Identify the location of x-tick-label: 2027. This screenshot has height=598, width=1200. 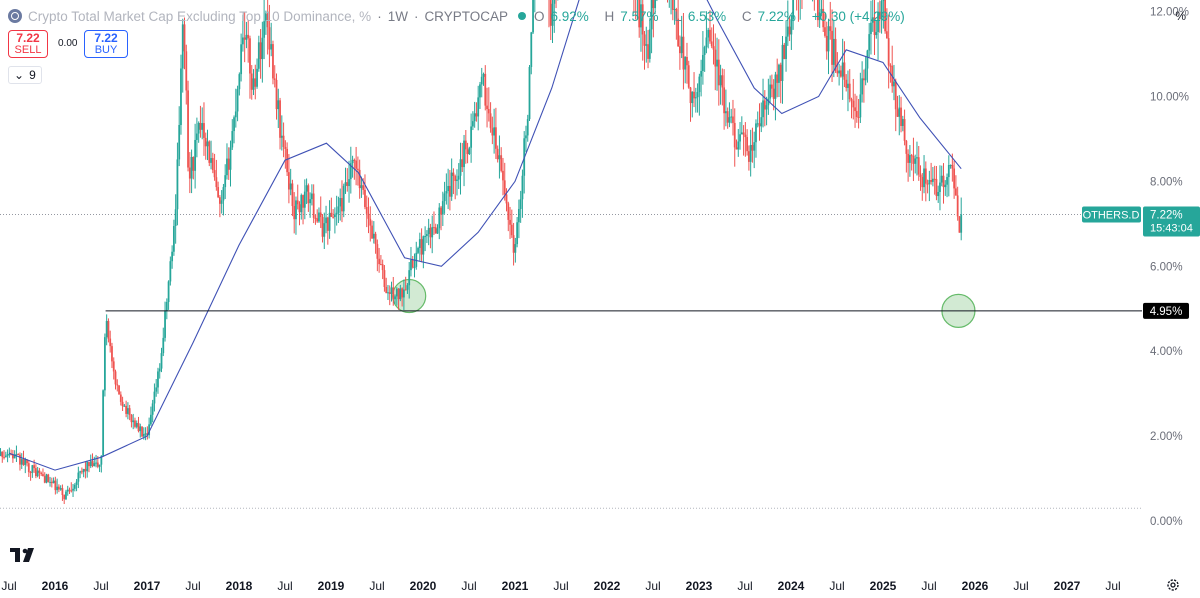
(1067, 586).